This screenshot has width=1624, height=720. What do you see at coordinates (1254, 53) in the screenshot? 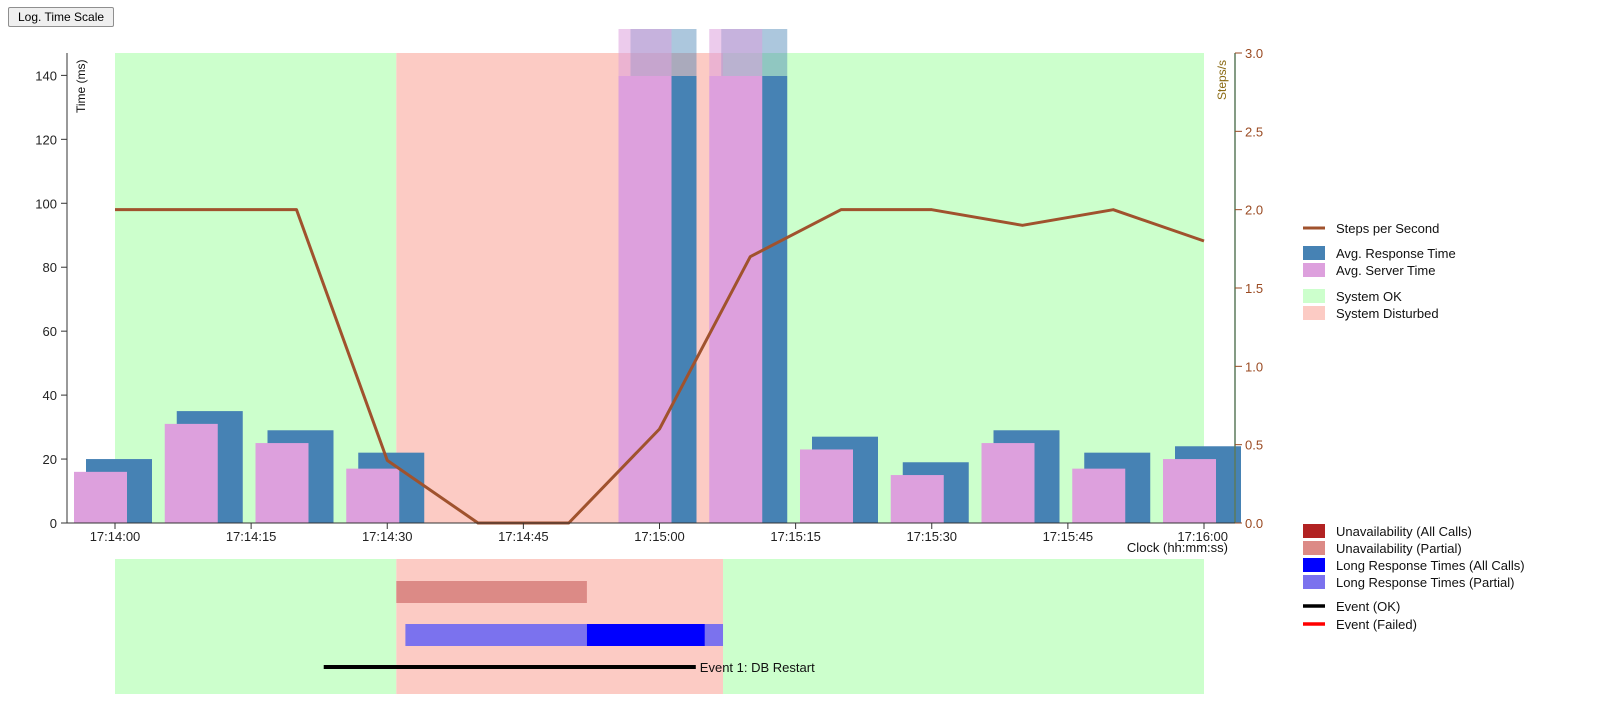
I see `y2-tick-label-6: 3.0` at bounding box center [1254, 53].